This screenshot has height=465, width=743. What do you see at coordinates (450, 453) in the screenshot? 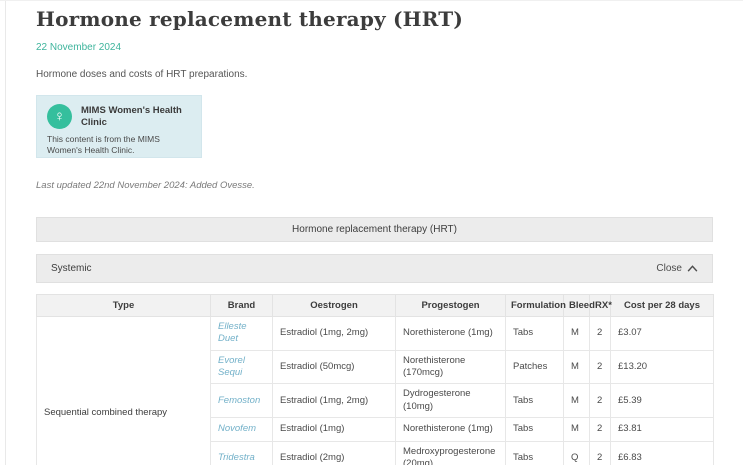
I see `progestogen-cell: Medroxyprogesterone (20mg)` at bounding box center [450, 453].